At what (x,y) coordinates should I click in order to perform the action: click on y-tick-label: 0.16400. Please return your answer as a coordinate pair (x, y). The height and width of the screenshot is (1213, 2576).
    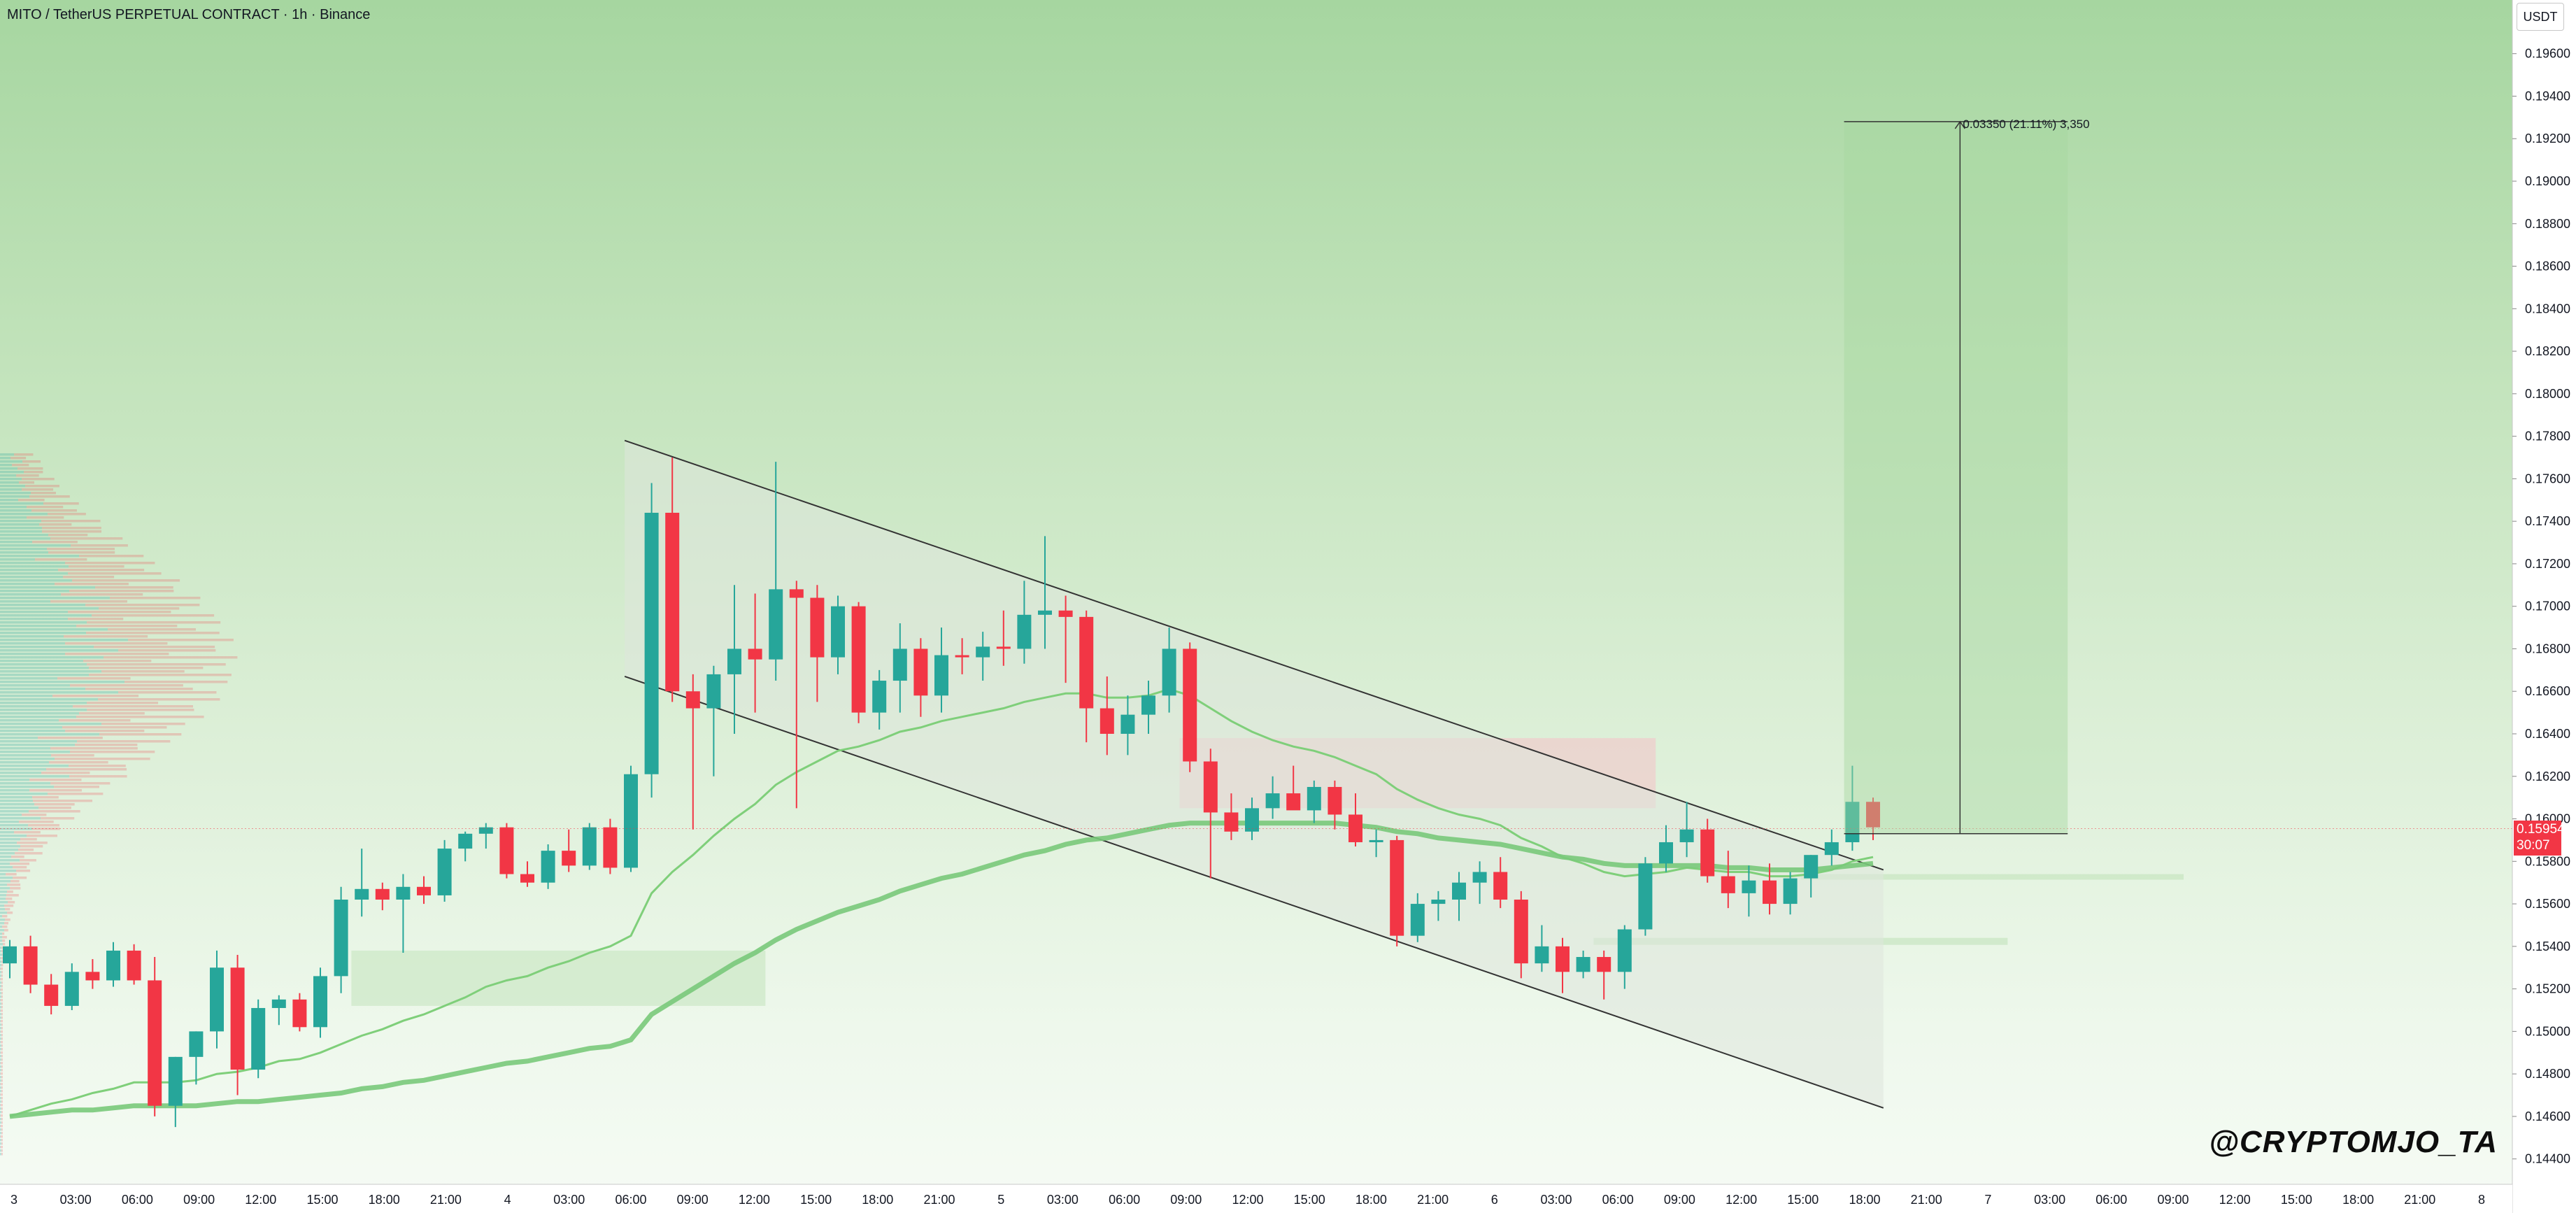
    Looking at the image, I should click on (2547, 734).